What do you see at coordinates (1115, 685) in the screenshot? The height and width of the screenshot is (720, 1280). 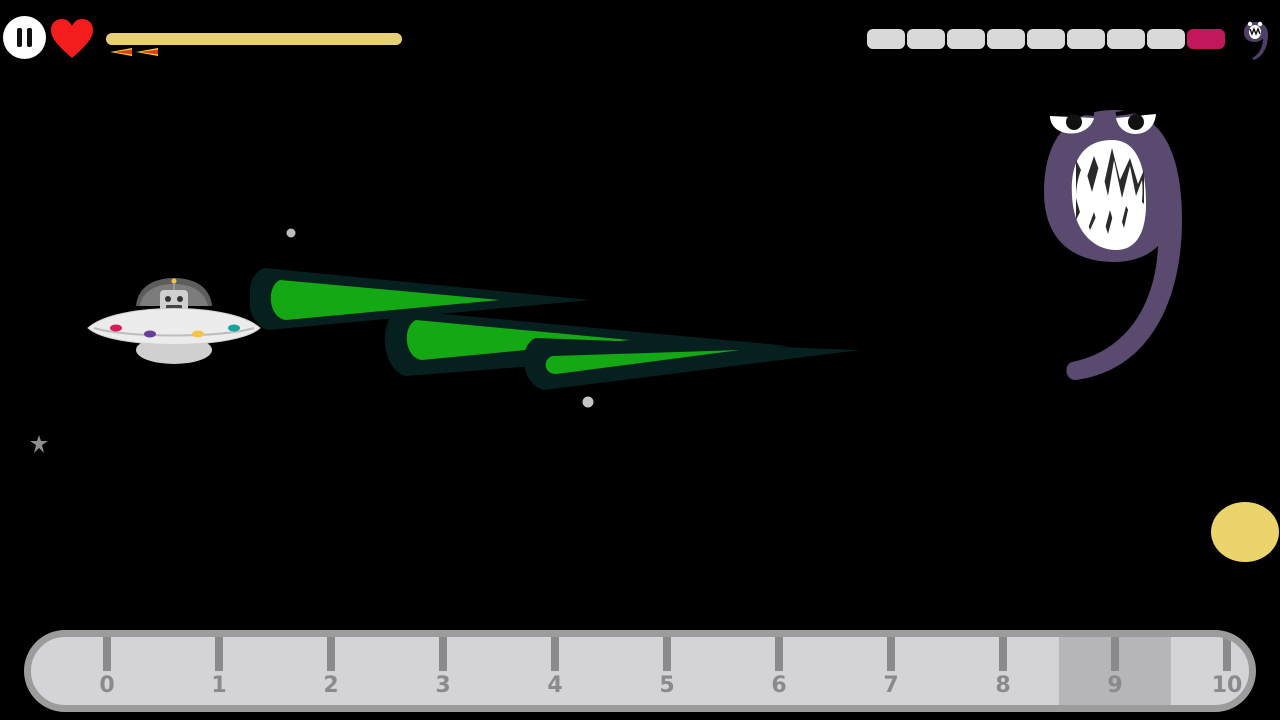 I see `tick-label: 9` at bounding box center [1115, 685].